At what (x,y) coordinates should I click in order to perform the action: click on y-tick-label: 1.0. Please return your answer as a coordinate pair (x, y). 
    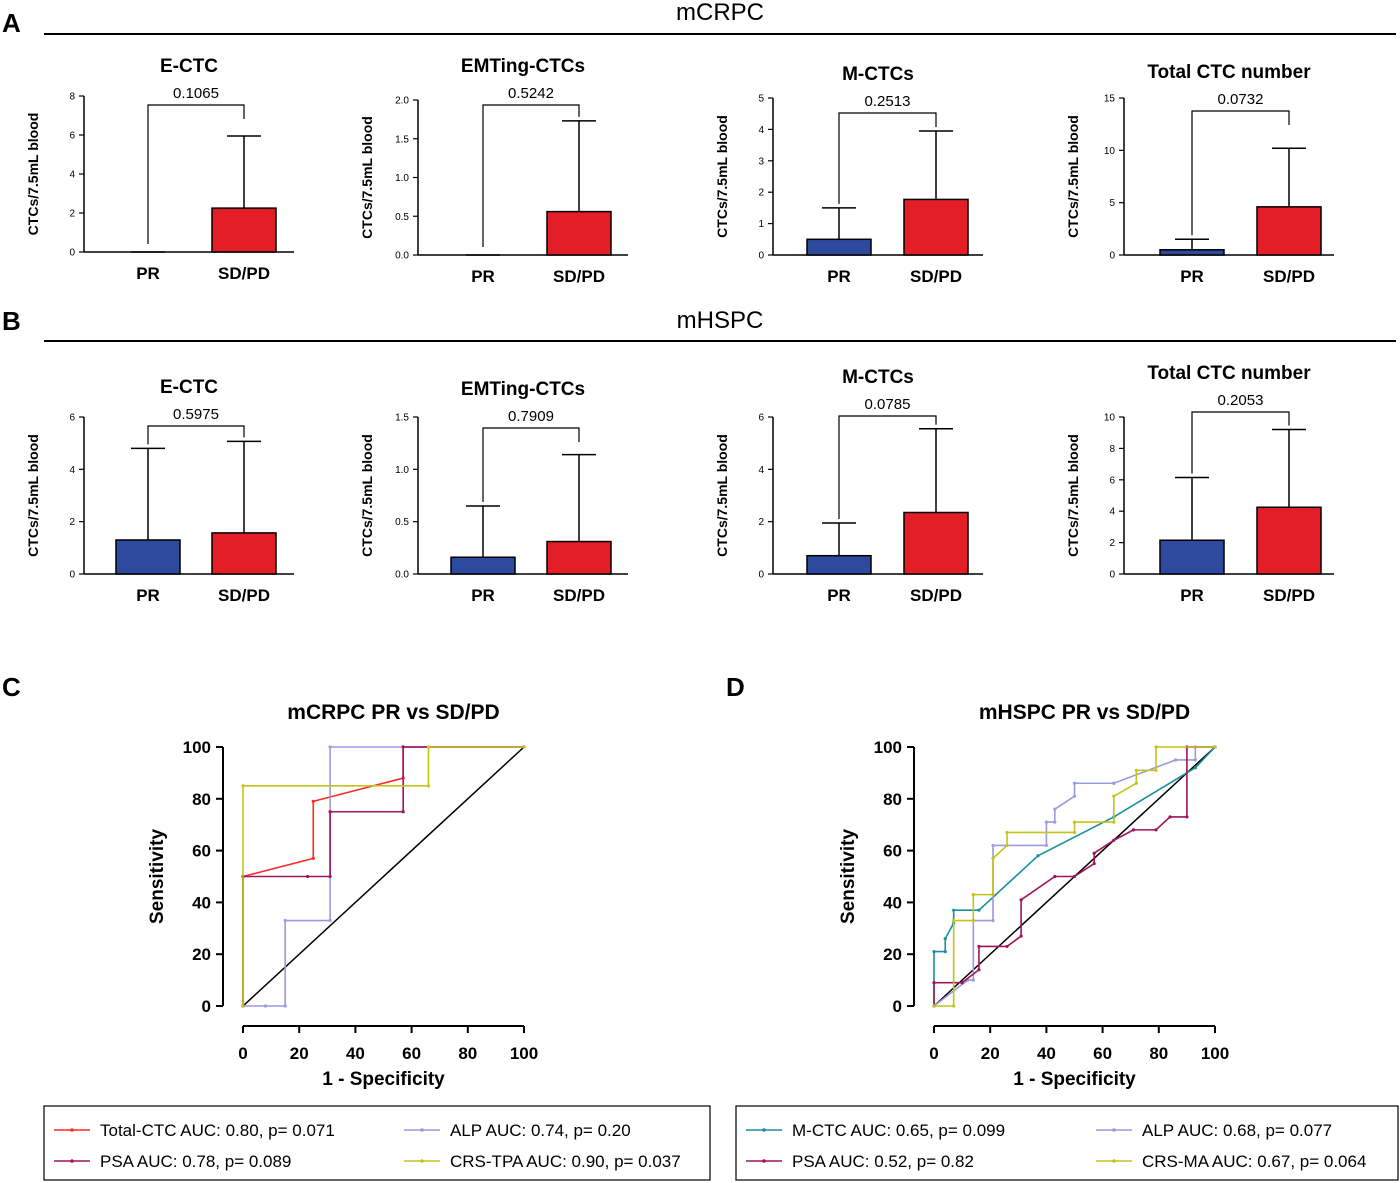
    Looking at the image, I should click on (402, 470).